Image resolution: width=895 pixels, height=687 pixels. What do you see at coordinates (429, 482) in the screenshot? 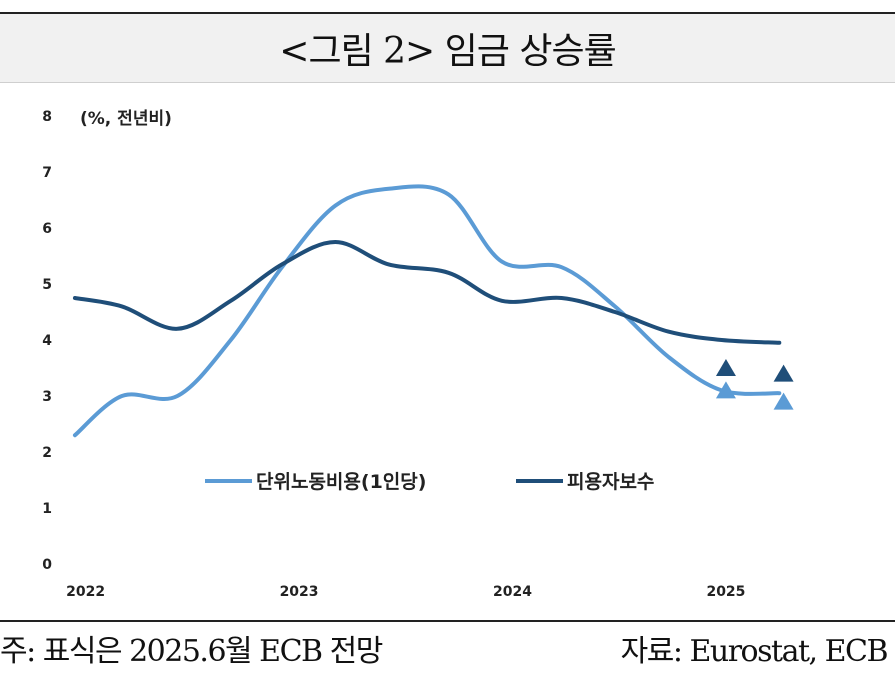
I see `legend: 단위노동비용(1인당) 피용자보수` at bounding box center [429, 482].